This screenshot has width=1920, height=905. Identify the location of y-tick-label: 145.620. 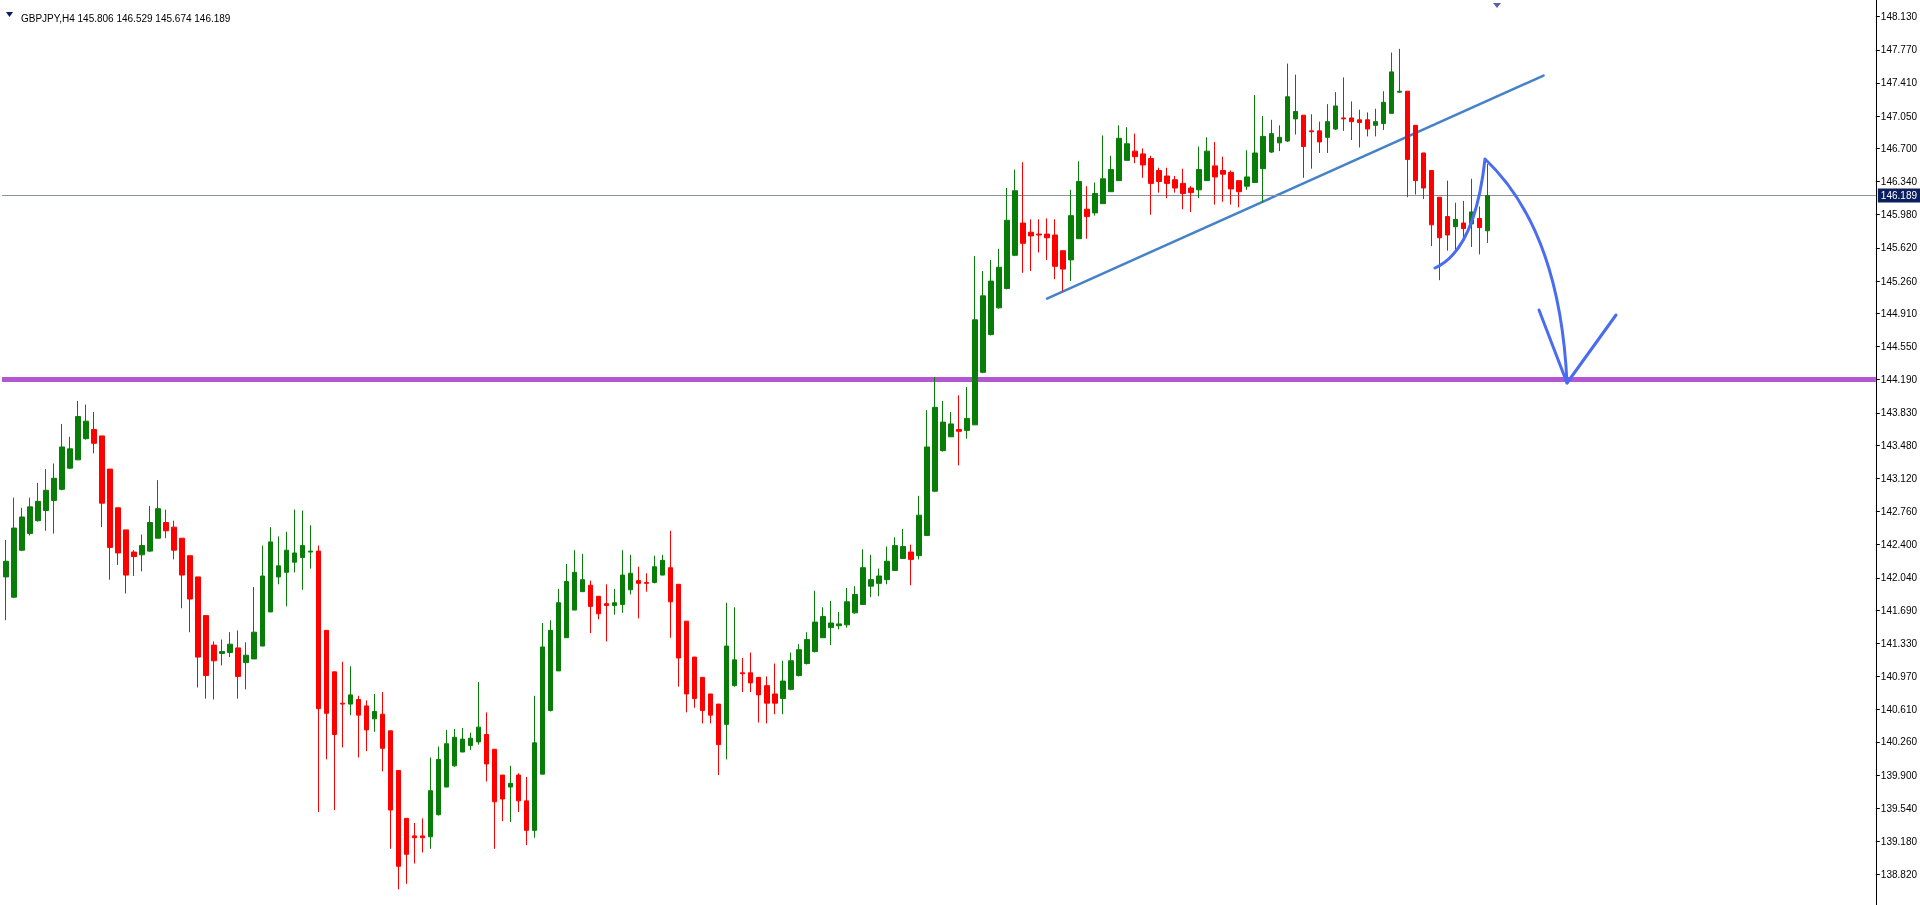
(1899, 248).